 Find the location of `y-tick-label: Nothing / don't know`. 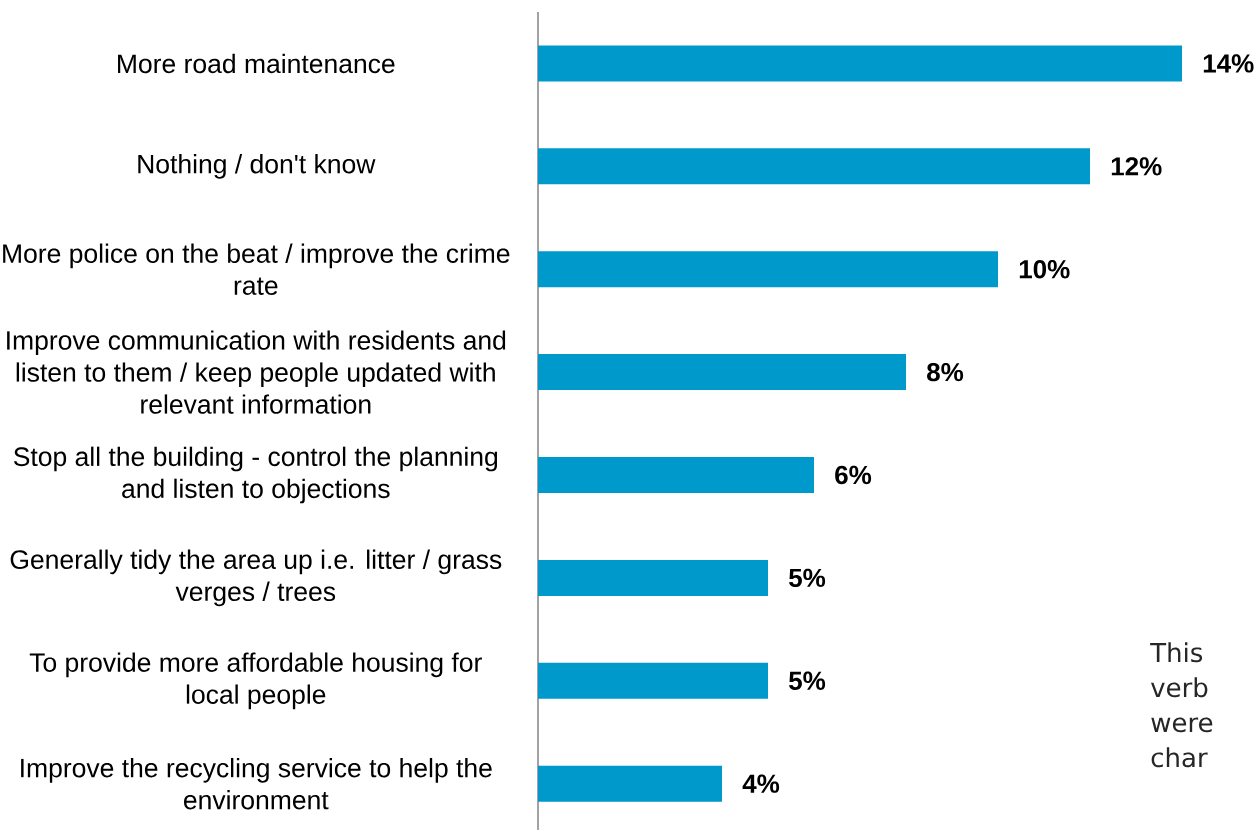

y-tick-label: Nothing / don't know is located at coordinates (257, 166).